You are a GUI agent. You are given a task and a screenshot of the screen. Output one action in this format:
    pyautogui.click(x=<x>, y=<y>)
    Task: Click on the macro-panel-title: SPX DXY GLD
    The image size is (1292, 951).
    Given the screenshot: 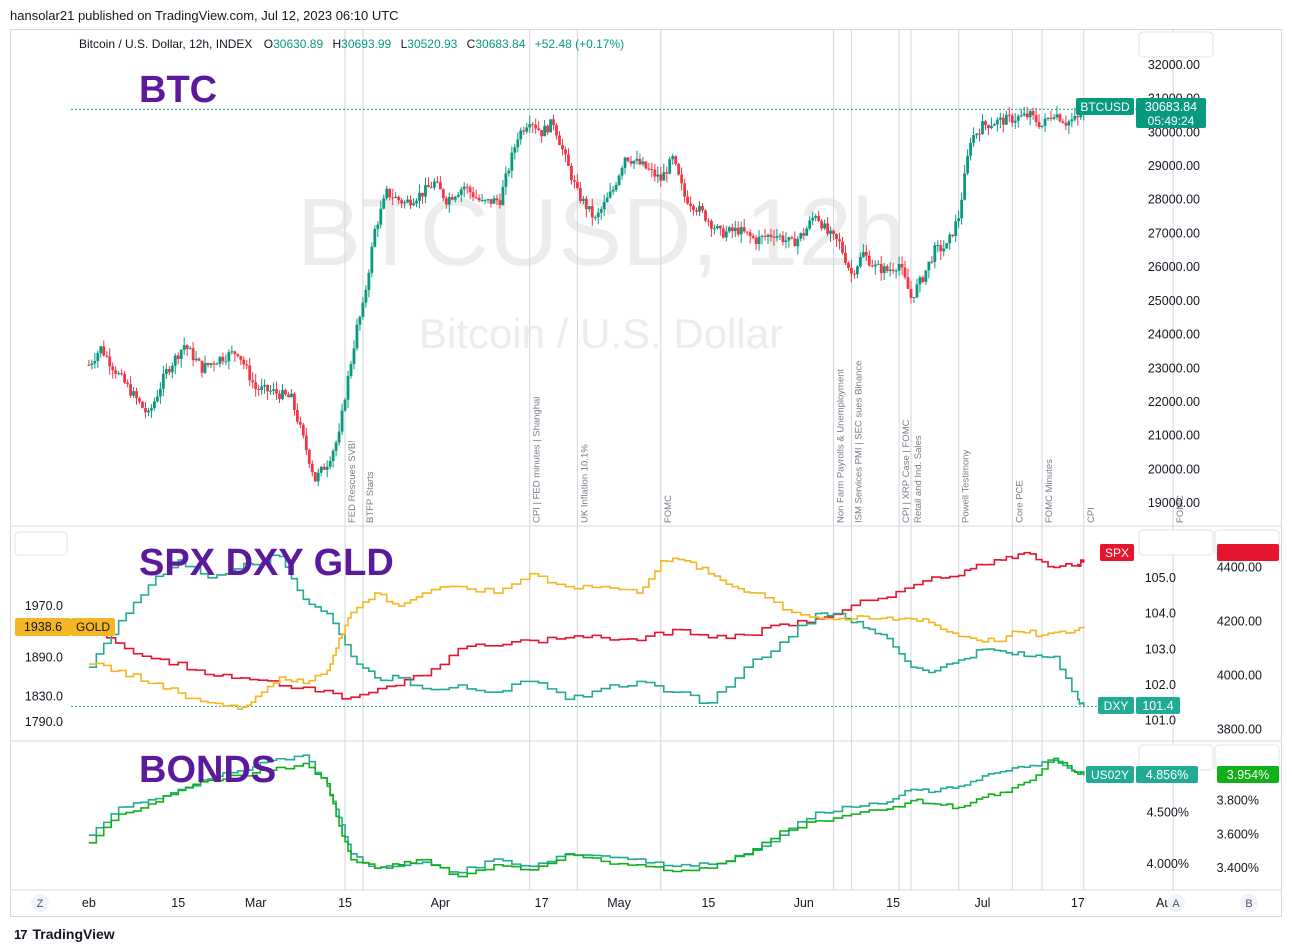 What is the action you would take?
    pyautogui.click(x=266, y=563)
    